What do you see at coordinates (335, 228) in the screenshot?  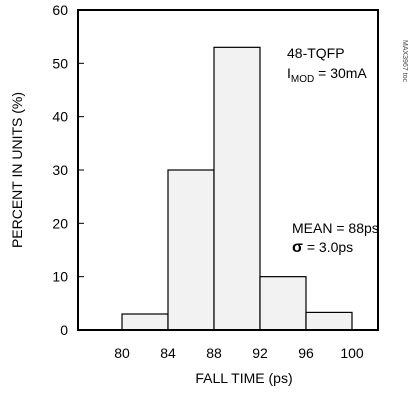 I see `mean-annotation: MEAN = 88ps` at bounding box center [335, 228].